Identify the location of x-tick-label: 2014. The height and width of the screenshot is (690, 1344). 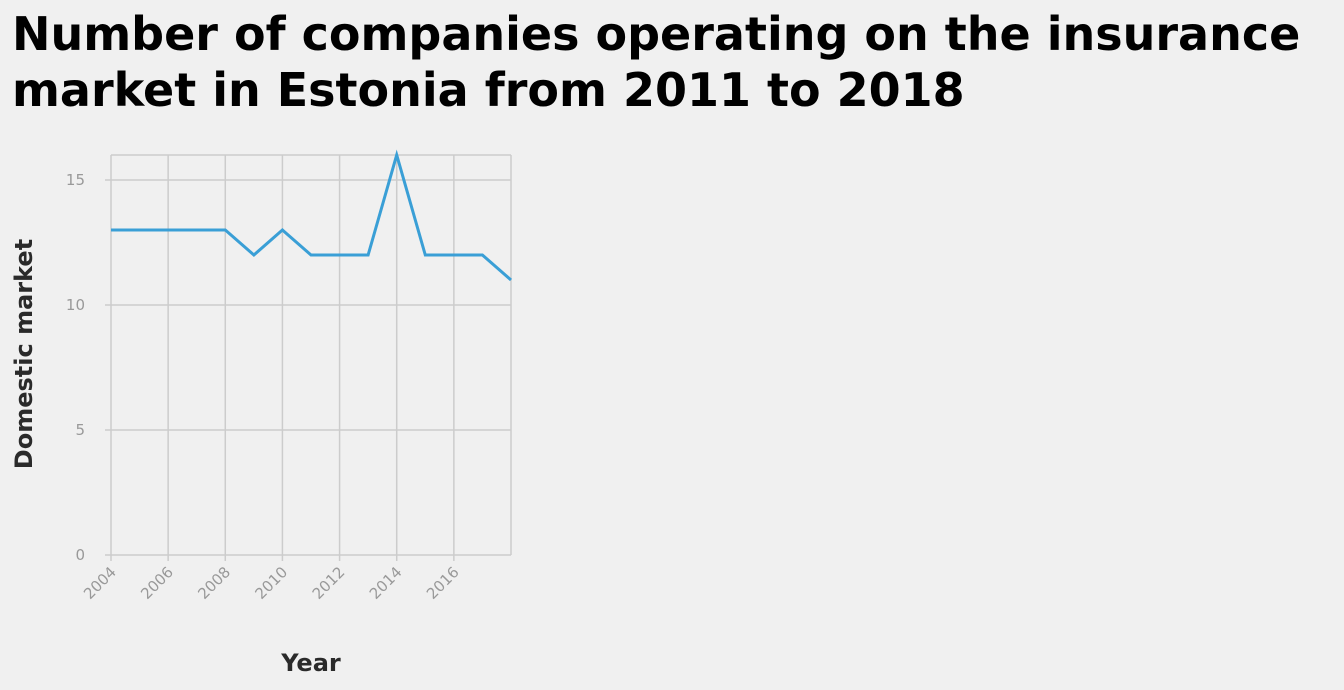
(386, 583).